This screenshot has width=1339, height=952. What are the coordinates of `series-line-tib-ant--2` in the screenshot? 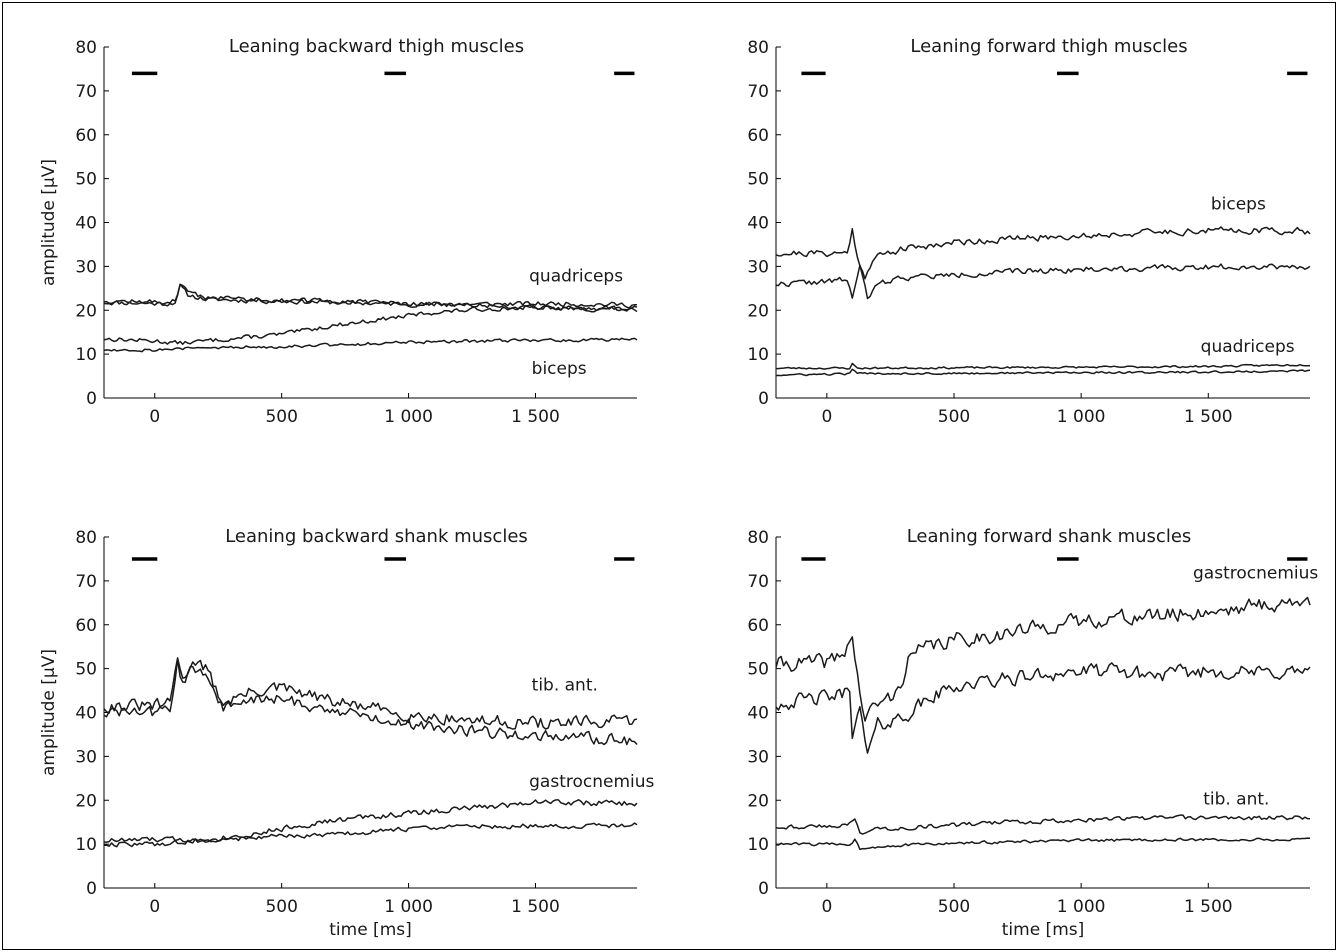 It's located at (1043, 824).